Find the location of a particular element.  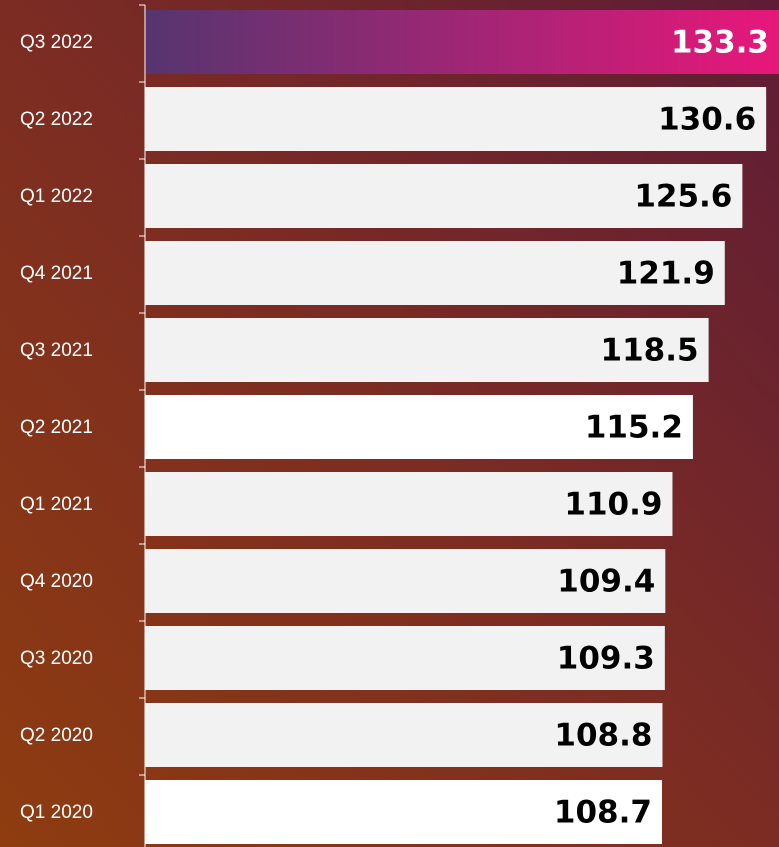

y-tick-label: Q3 2021 is located at coordinates (56, 350).